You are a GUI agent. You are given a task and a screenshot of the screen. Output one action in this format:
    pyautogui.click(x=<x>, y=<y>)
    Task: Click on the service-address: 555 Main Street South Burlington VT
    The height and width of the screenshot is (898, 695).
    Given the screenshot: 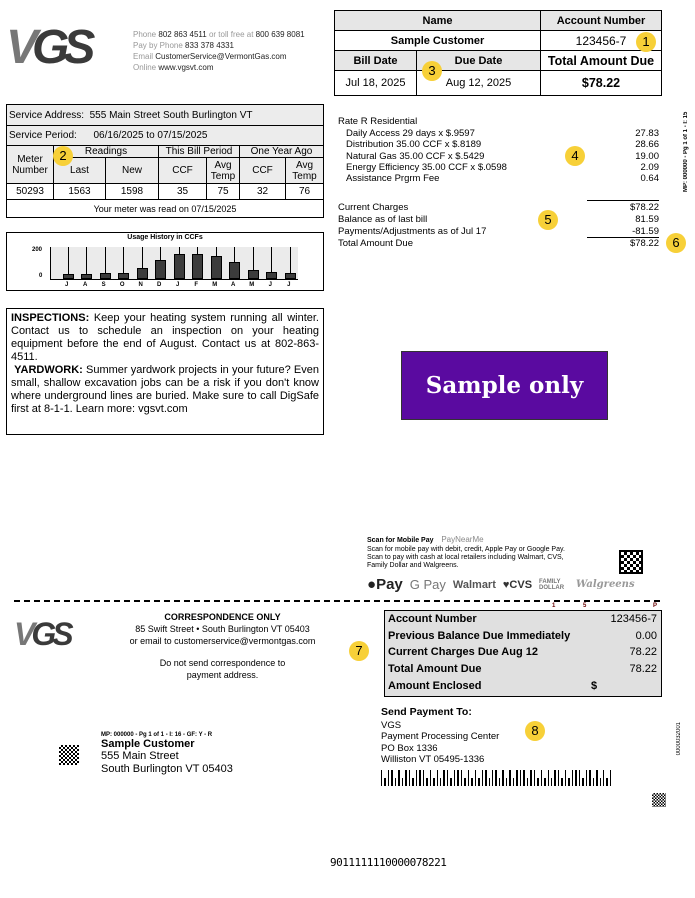 What is the action you would take?
    pyautogui.click(x=171, y=115)
    